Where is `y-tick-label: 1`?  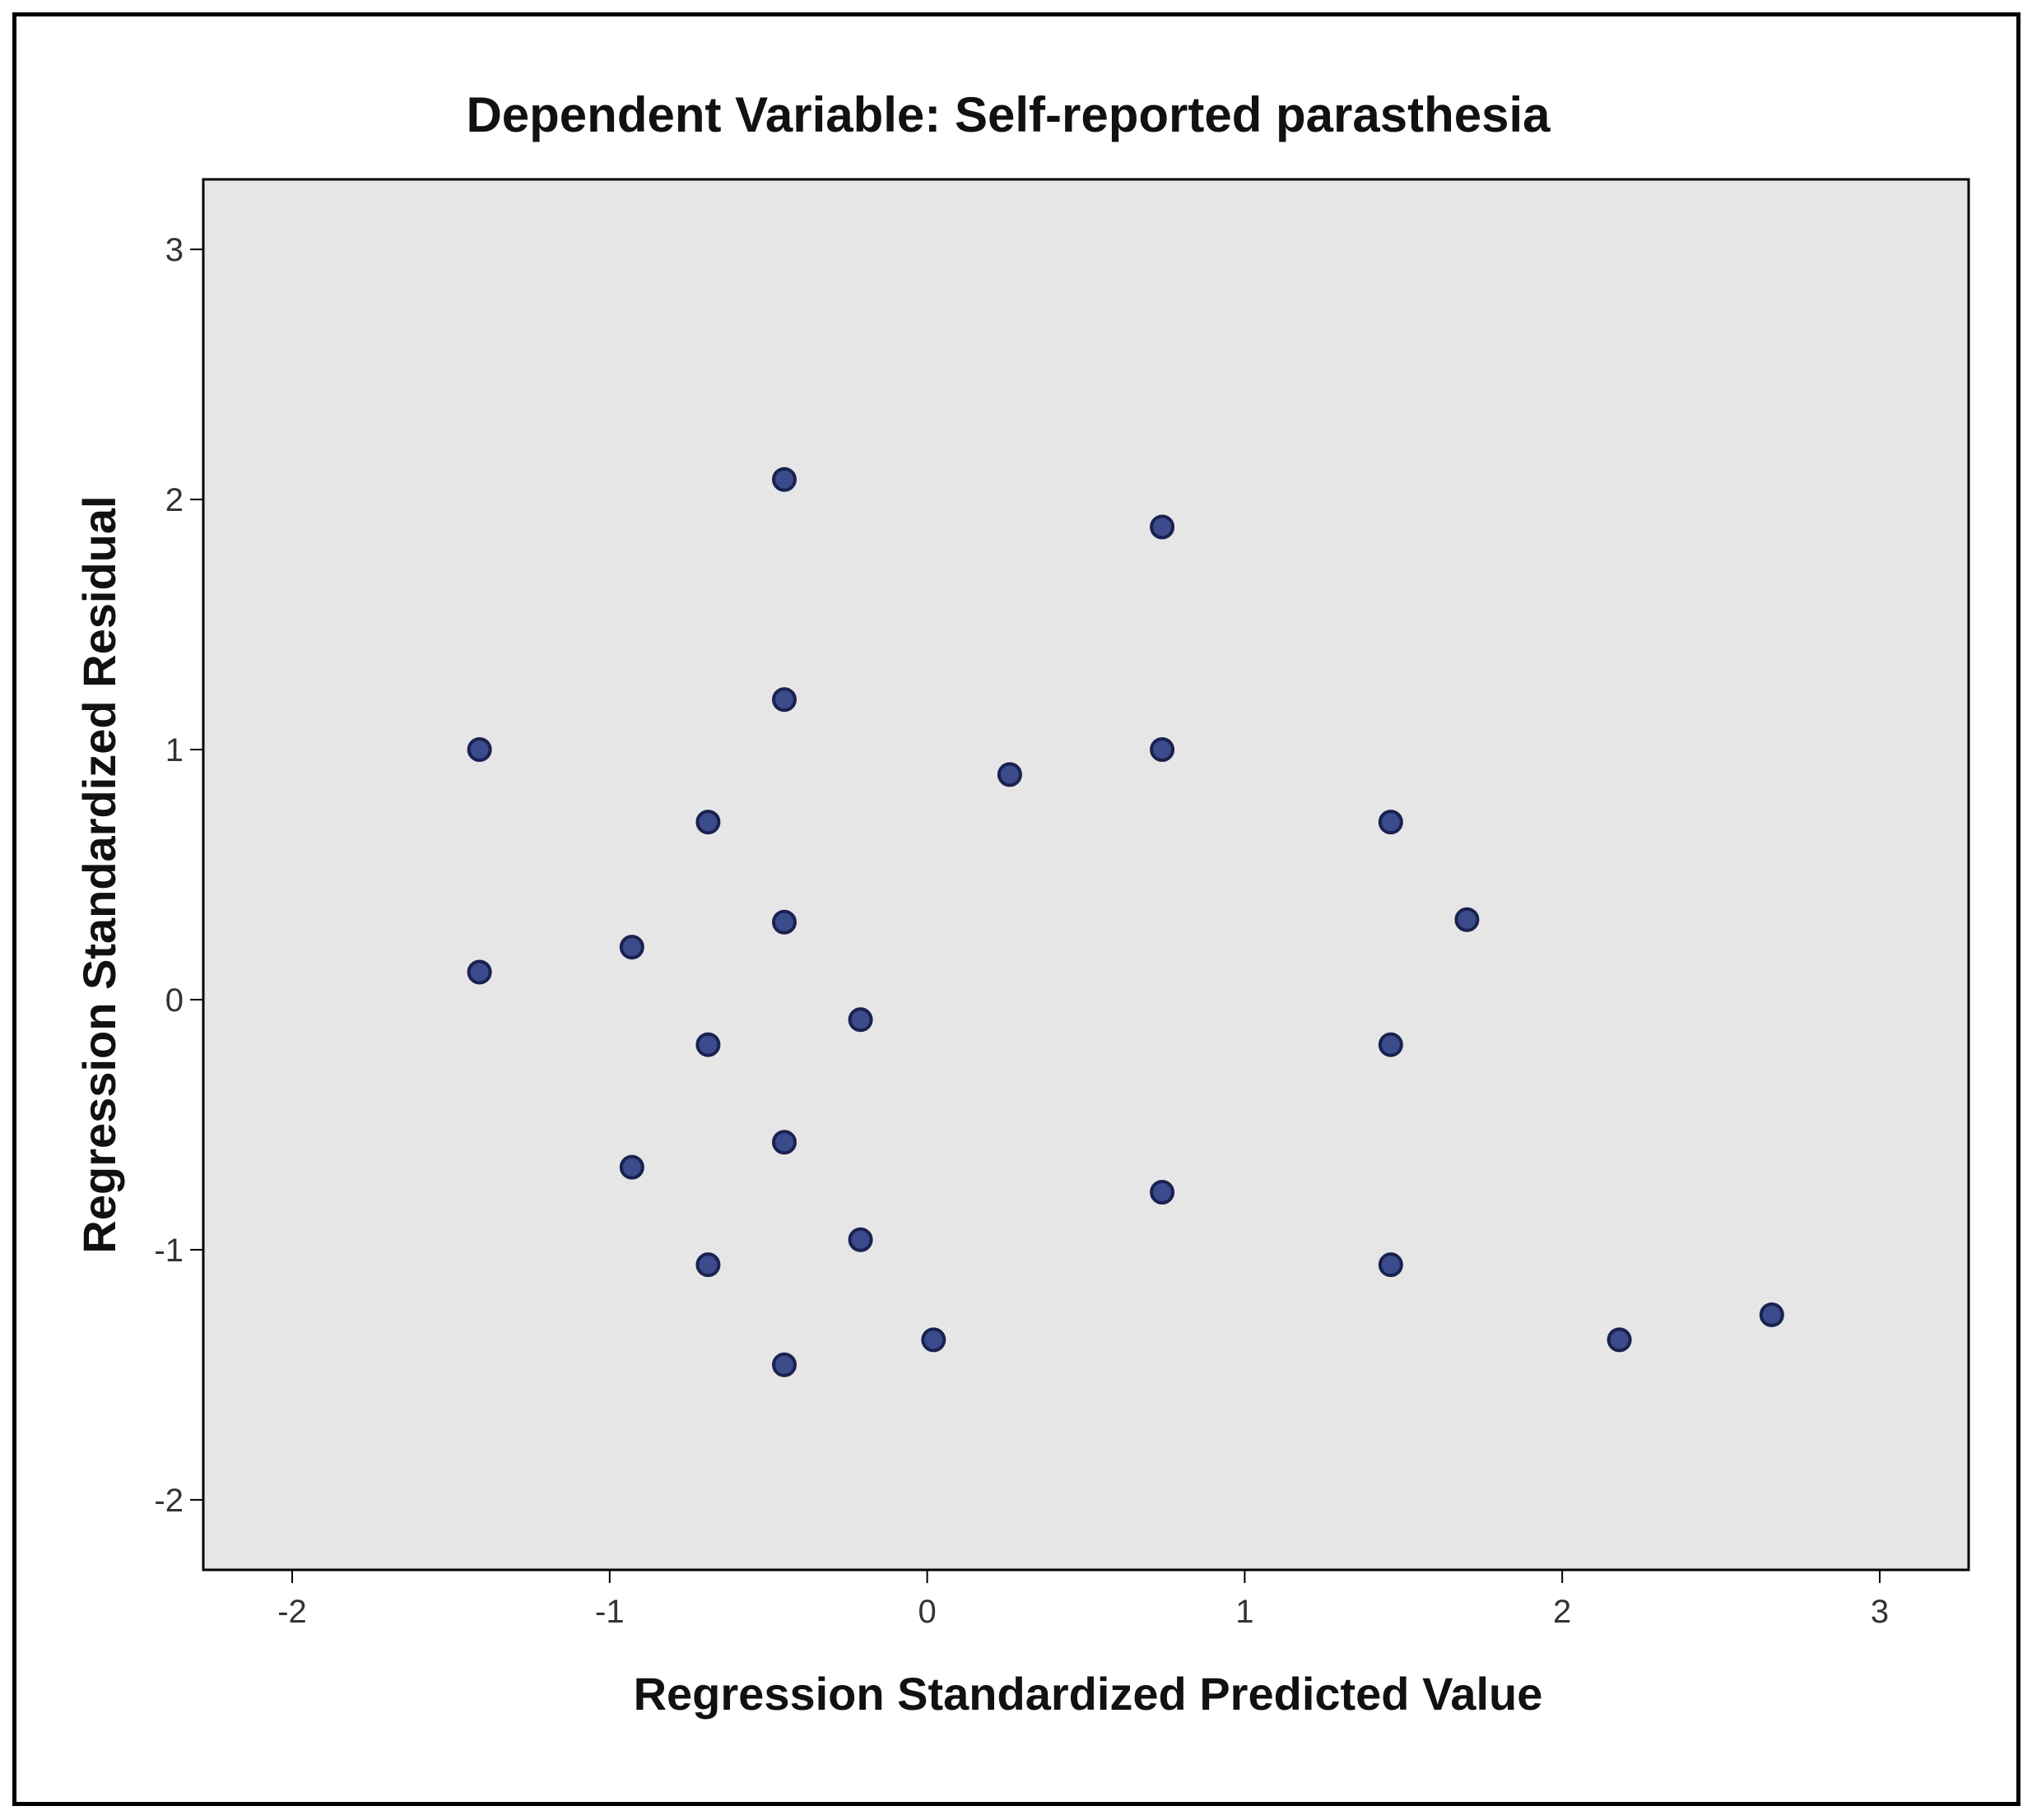
y-tick-label: 1 is located at coordinates (174, 750).